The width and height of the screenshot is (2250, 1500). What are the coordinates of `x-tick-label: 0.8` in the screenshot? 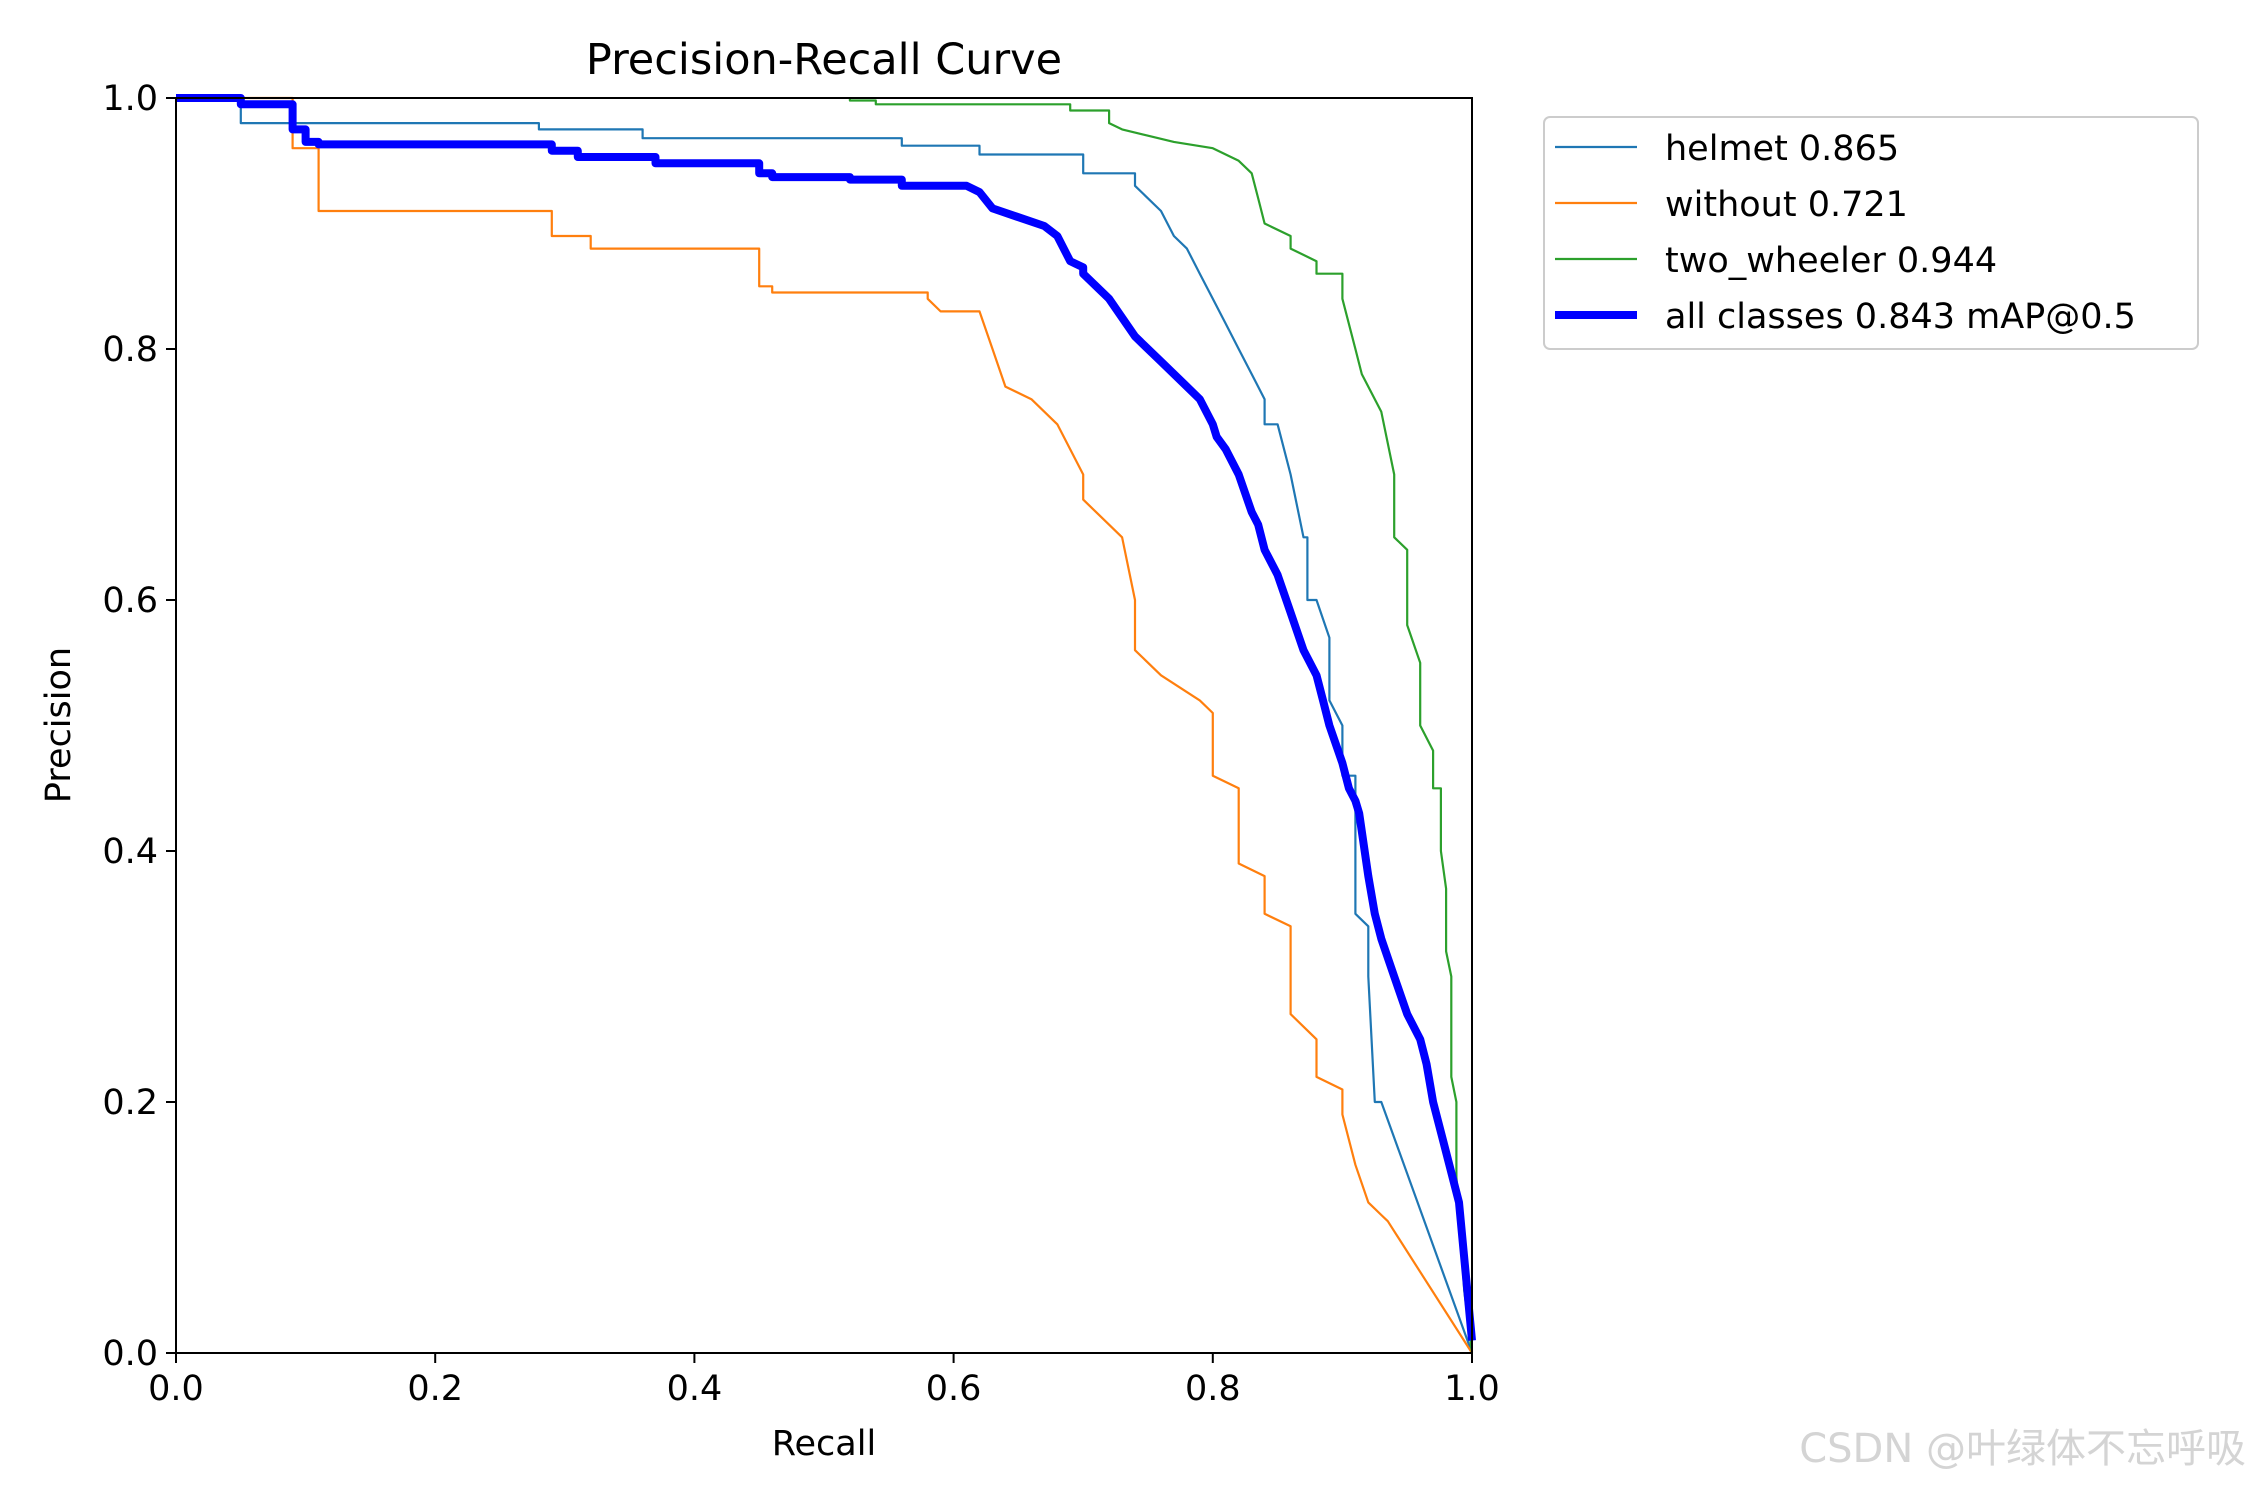 It's located at (1213, 1389).